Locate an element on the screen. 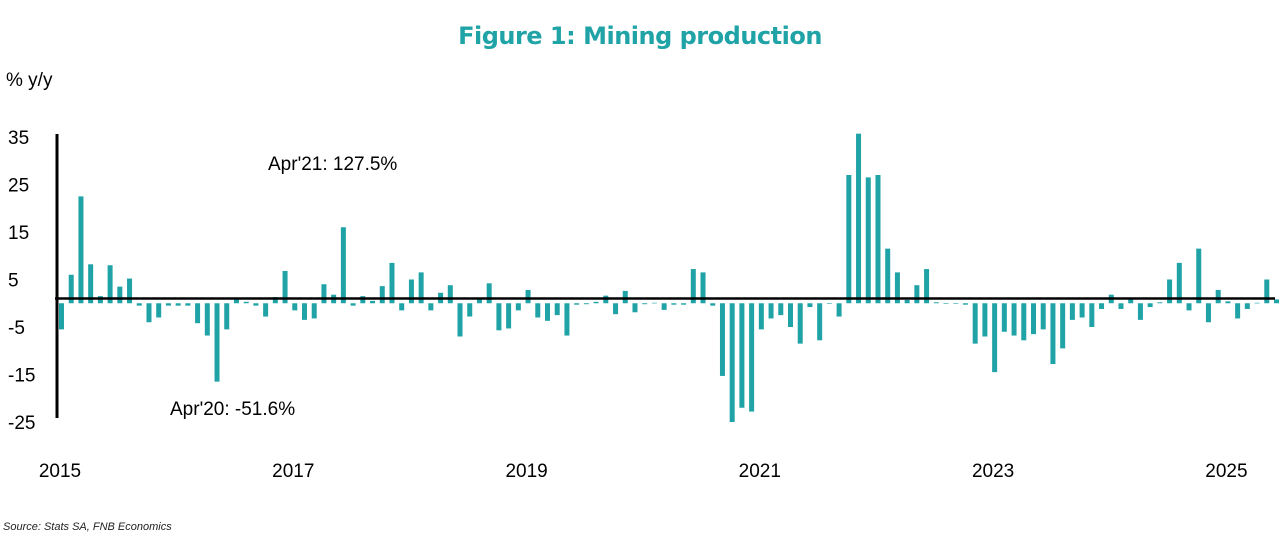 Image resolution: width=1280 pixels, height=557 pixels. y-tick-label: -15 is located at coordinates (21, 376).